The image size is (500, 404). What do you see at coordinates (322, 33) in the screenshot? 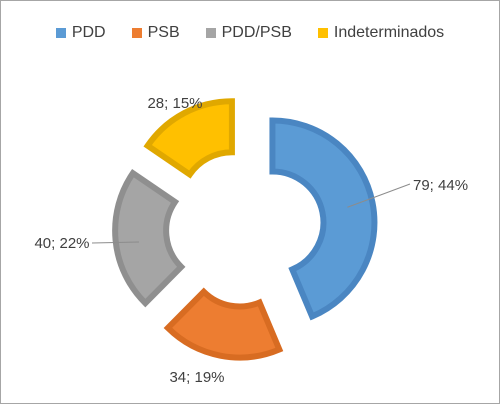
I see `legend-swatch-indeterminados` at bounding box center [322, 33].